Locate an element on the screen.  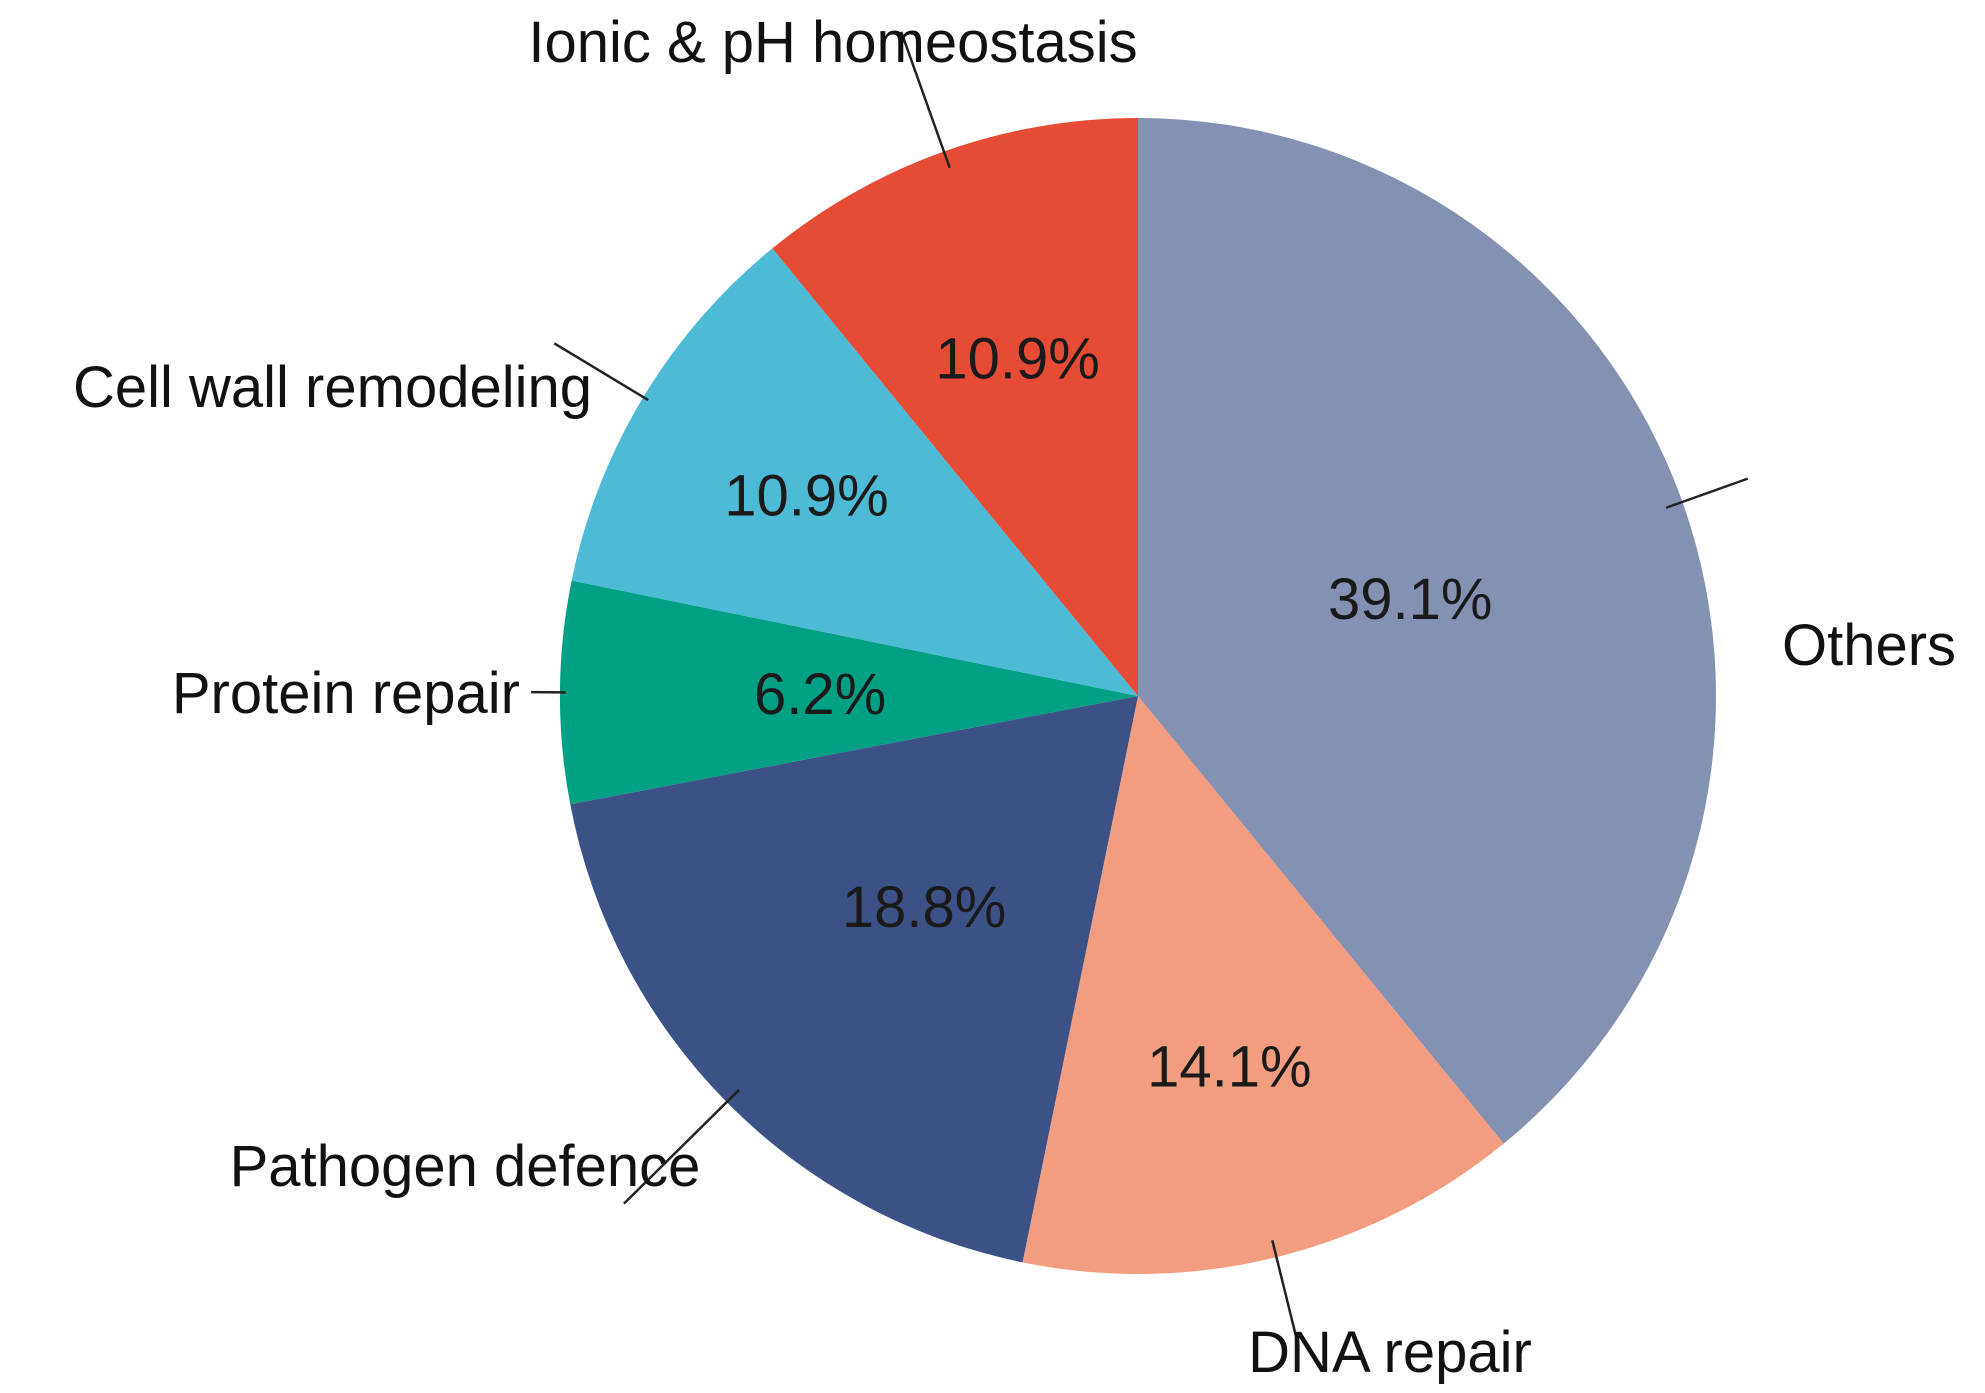
leader-line-cell-wall-remodeling is located at coordinates (601, 372).